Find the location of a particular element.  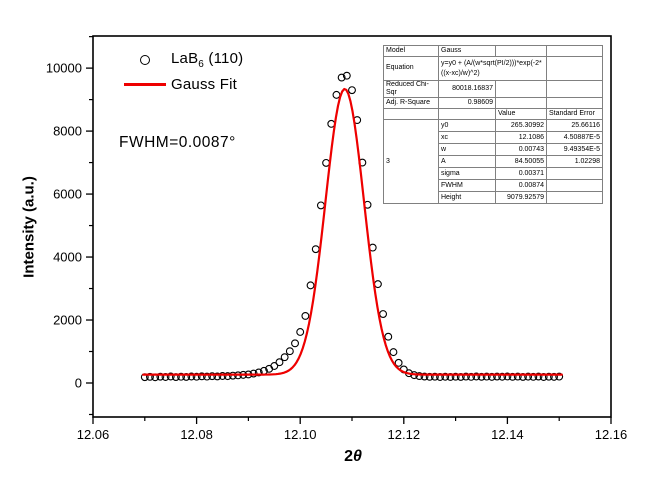

param-name-cell: y0 is located at coordinates (467, 126).